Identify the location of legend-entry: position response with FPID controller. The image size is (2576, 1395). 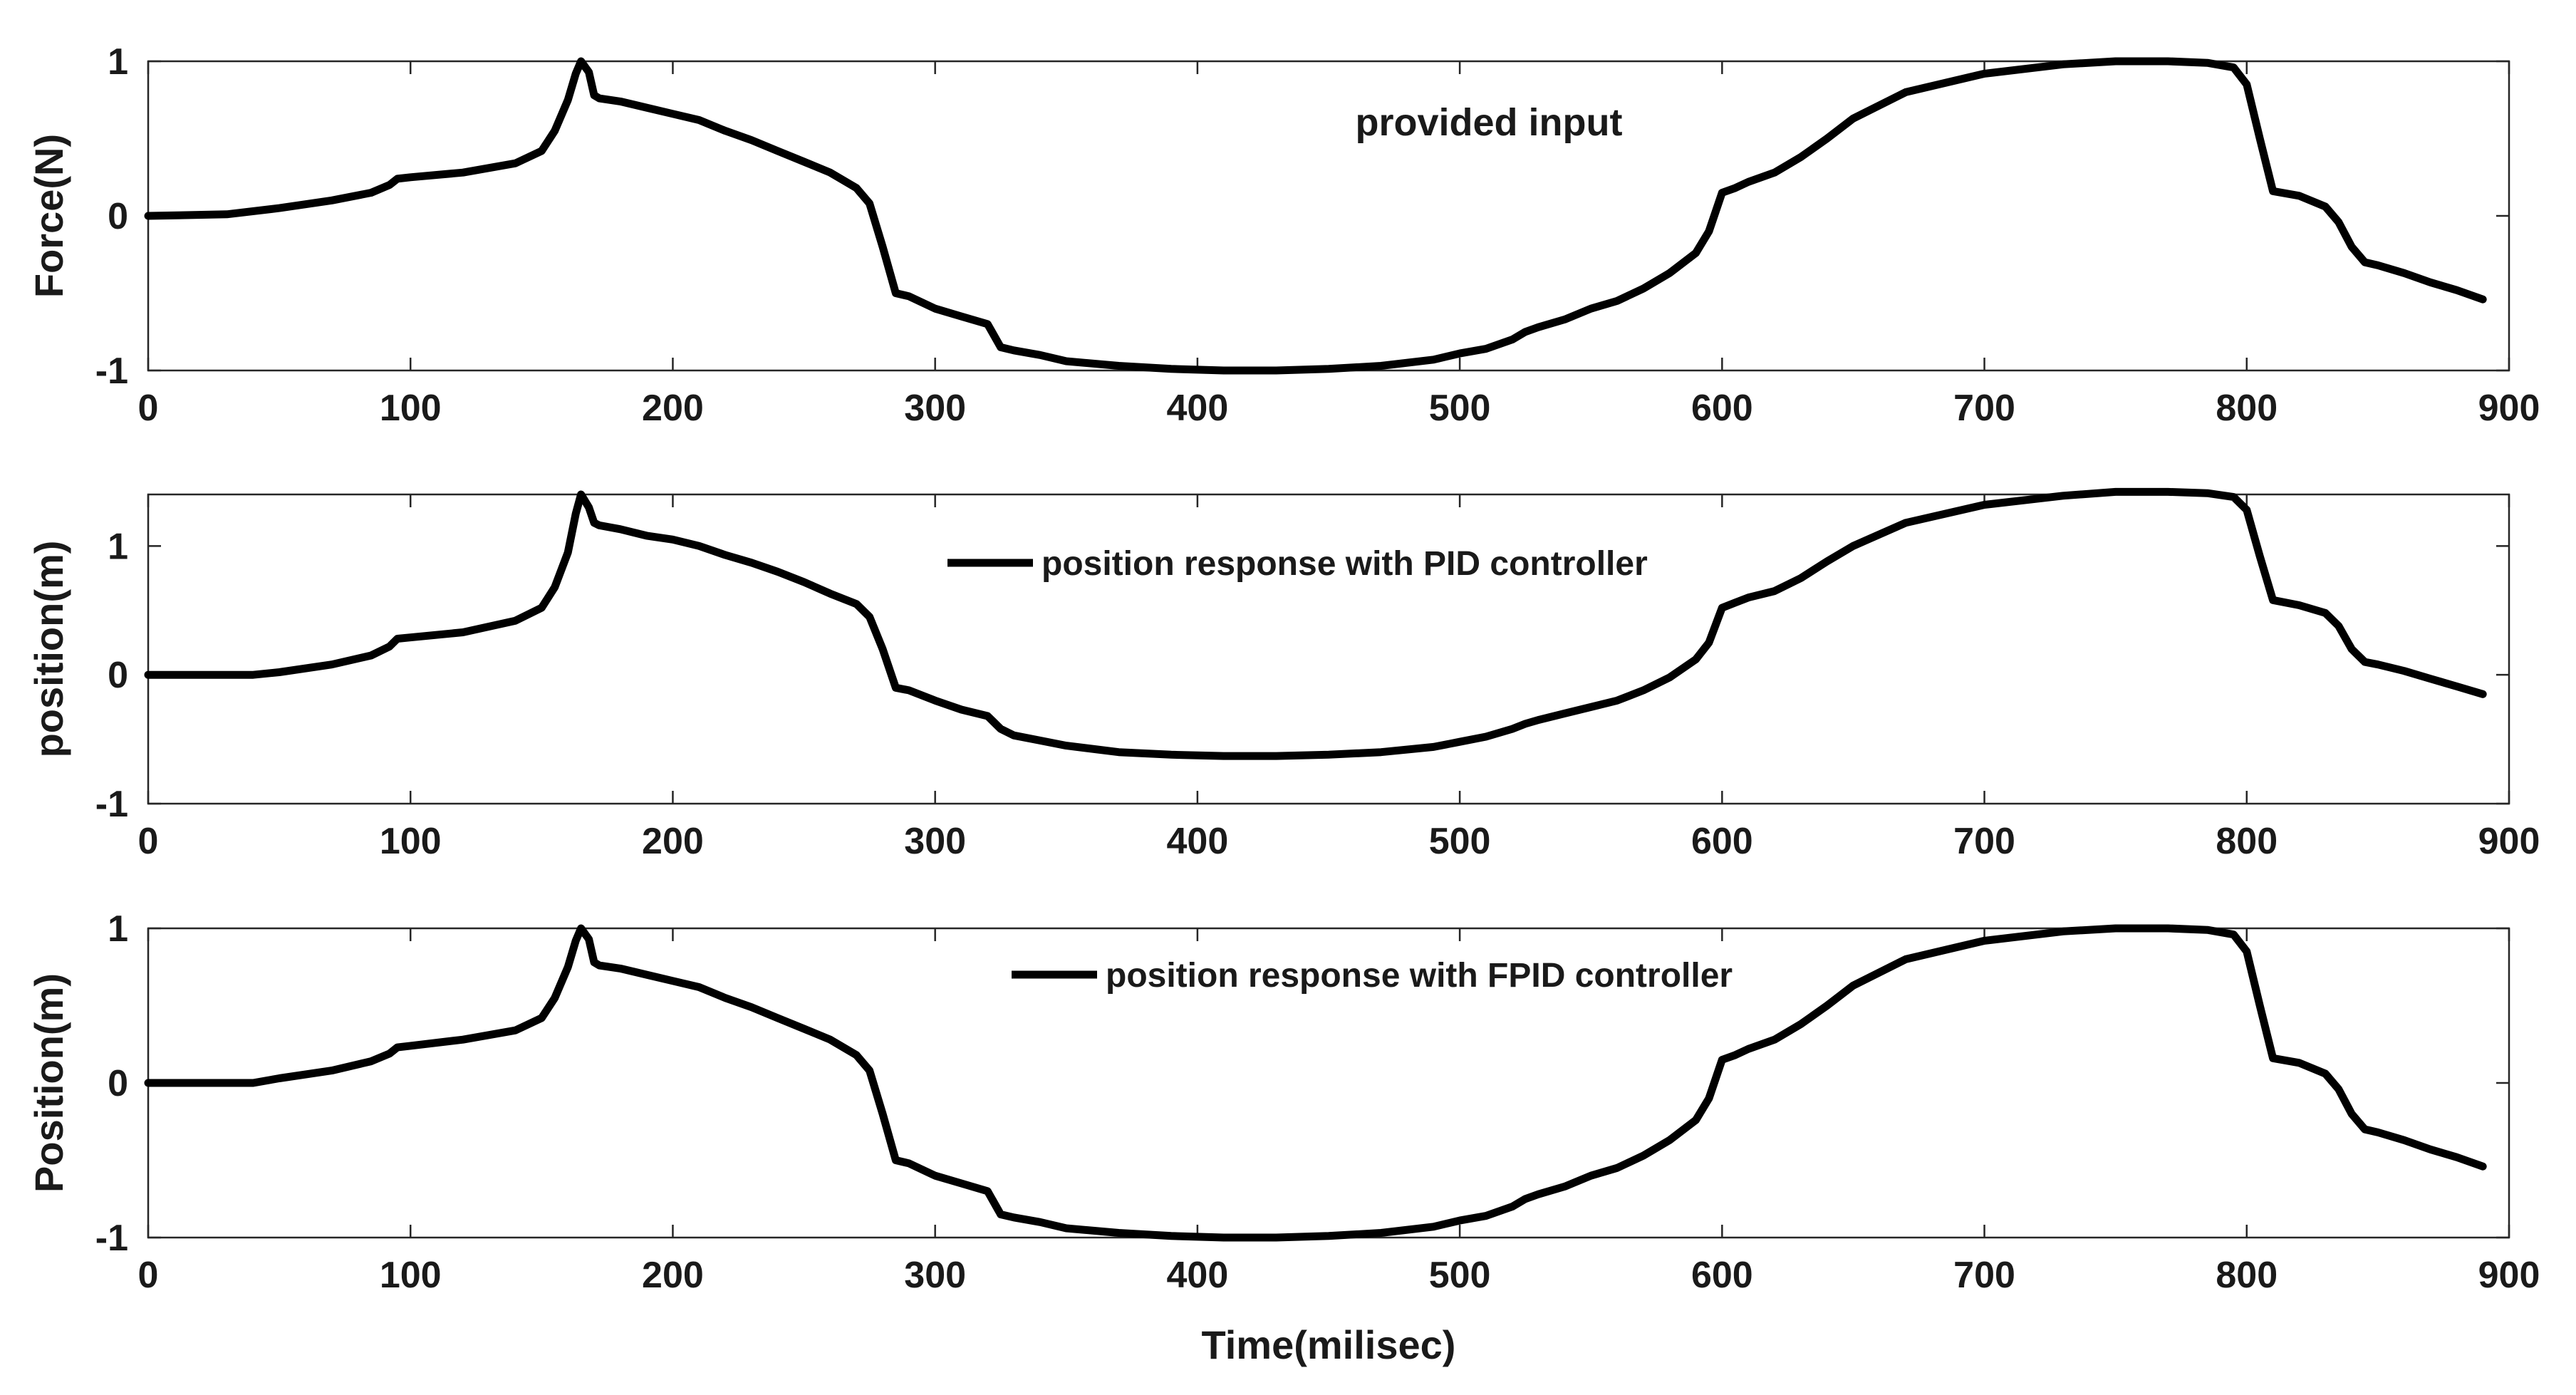
(1419, 976).